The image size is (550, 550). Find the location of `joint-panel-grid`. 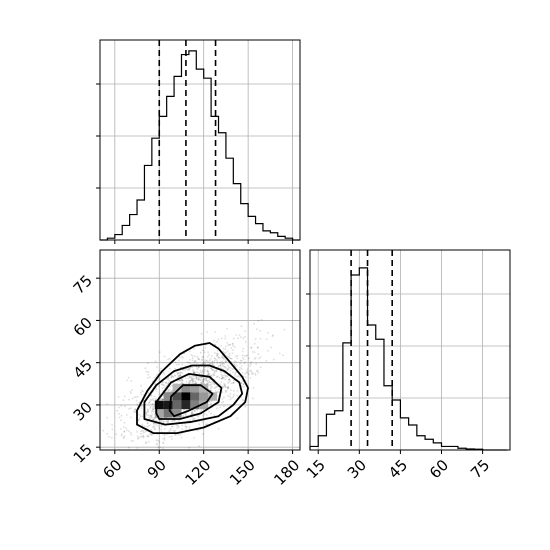

joint-panel-grid is located at coordinates (200, 350).